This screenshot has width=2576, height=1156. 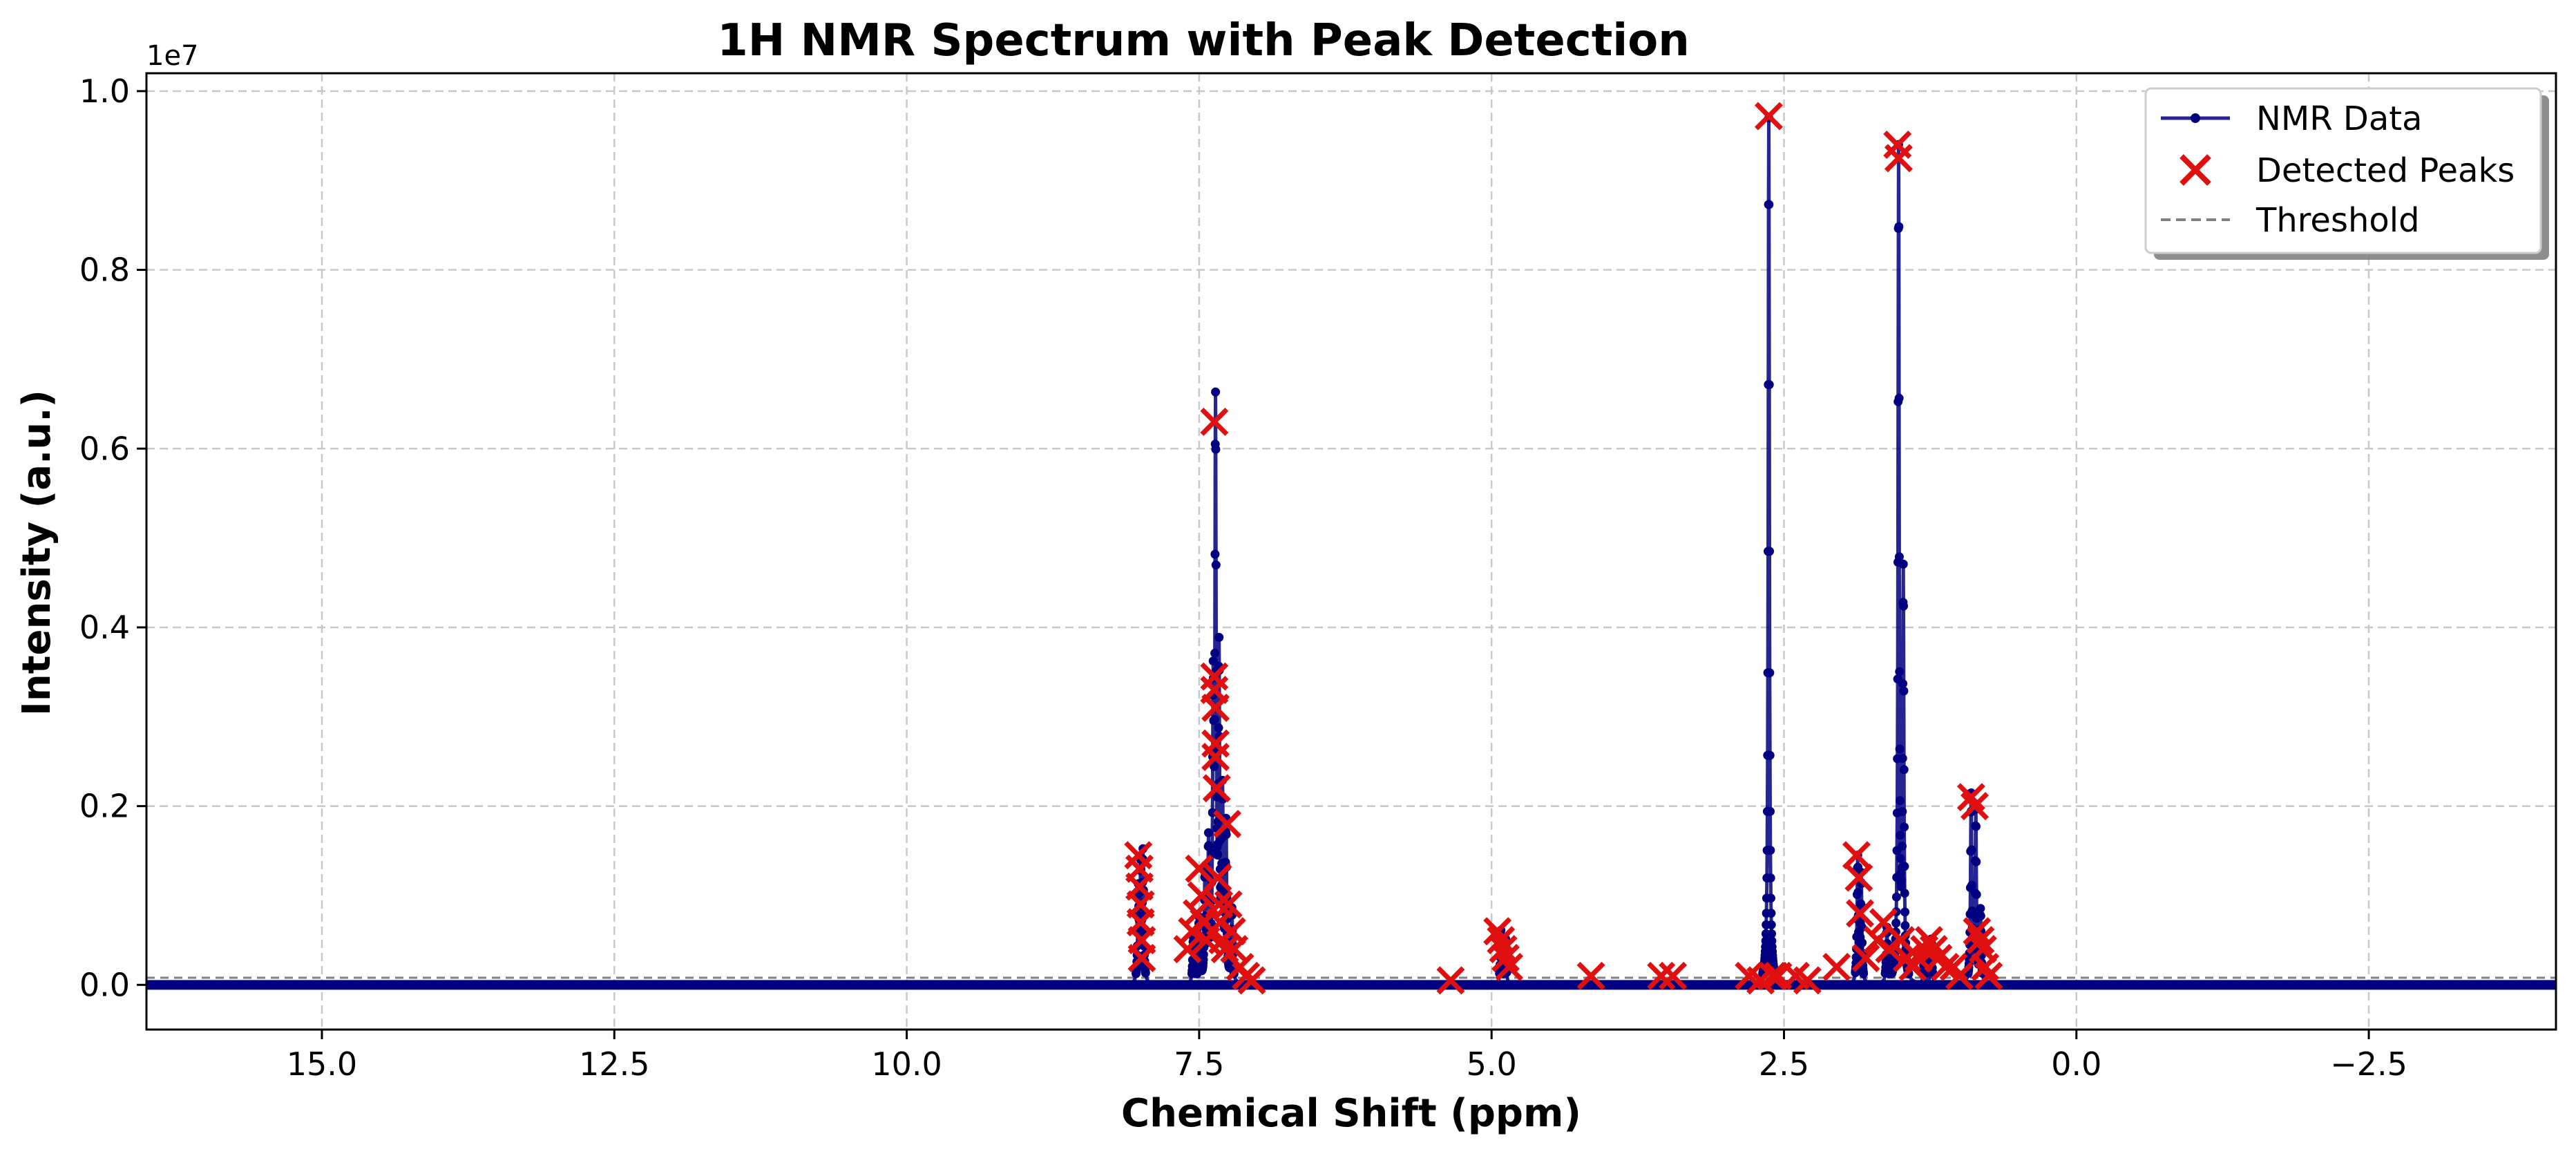 What do you see at coordinates (1199, 1064) in the screenshot?
I see `x-tick-label: 7.5` at bounding box center [1199, 1064].